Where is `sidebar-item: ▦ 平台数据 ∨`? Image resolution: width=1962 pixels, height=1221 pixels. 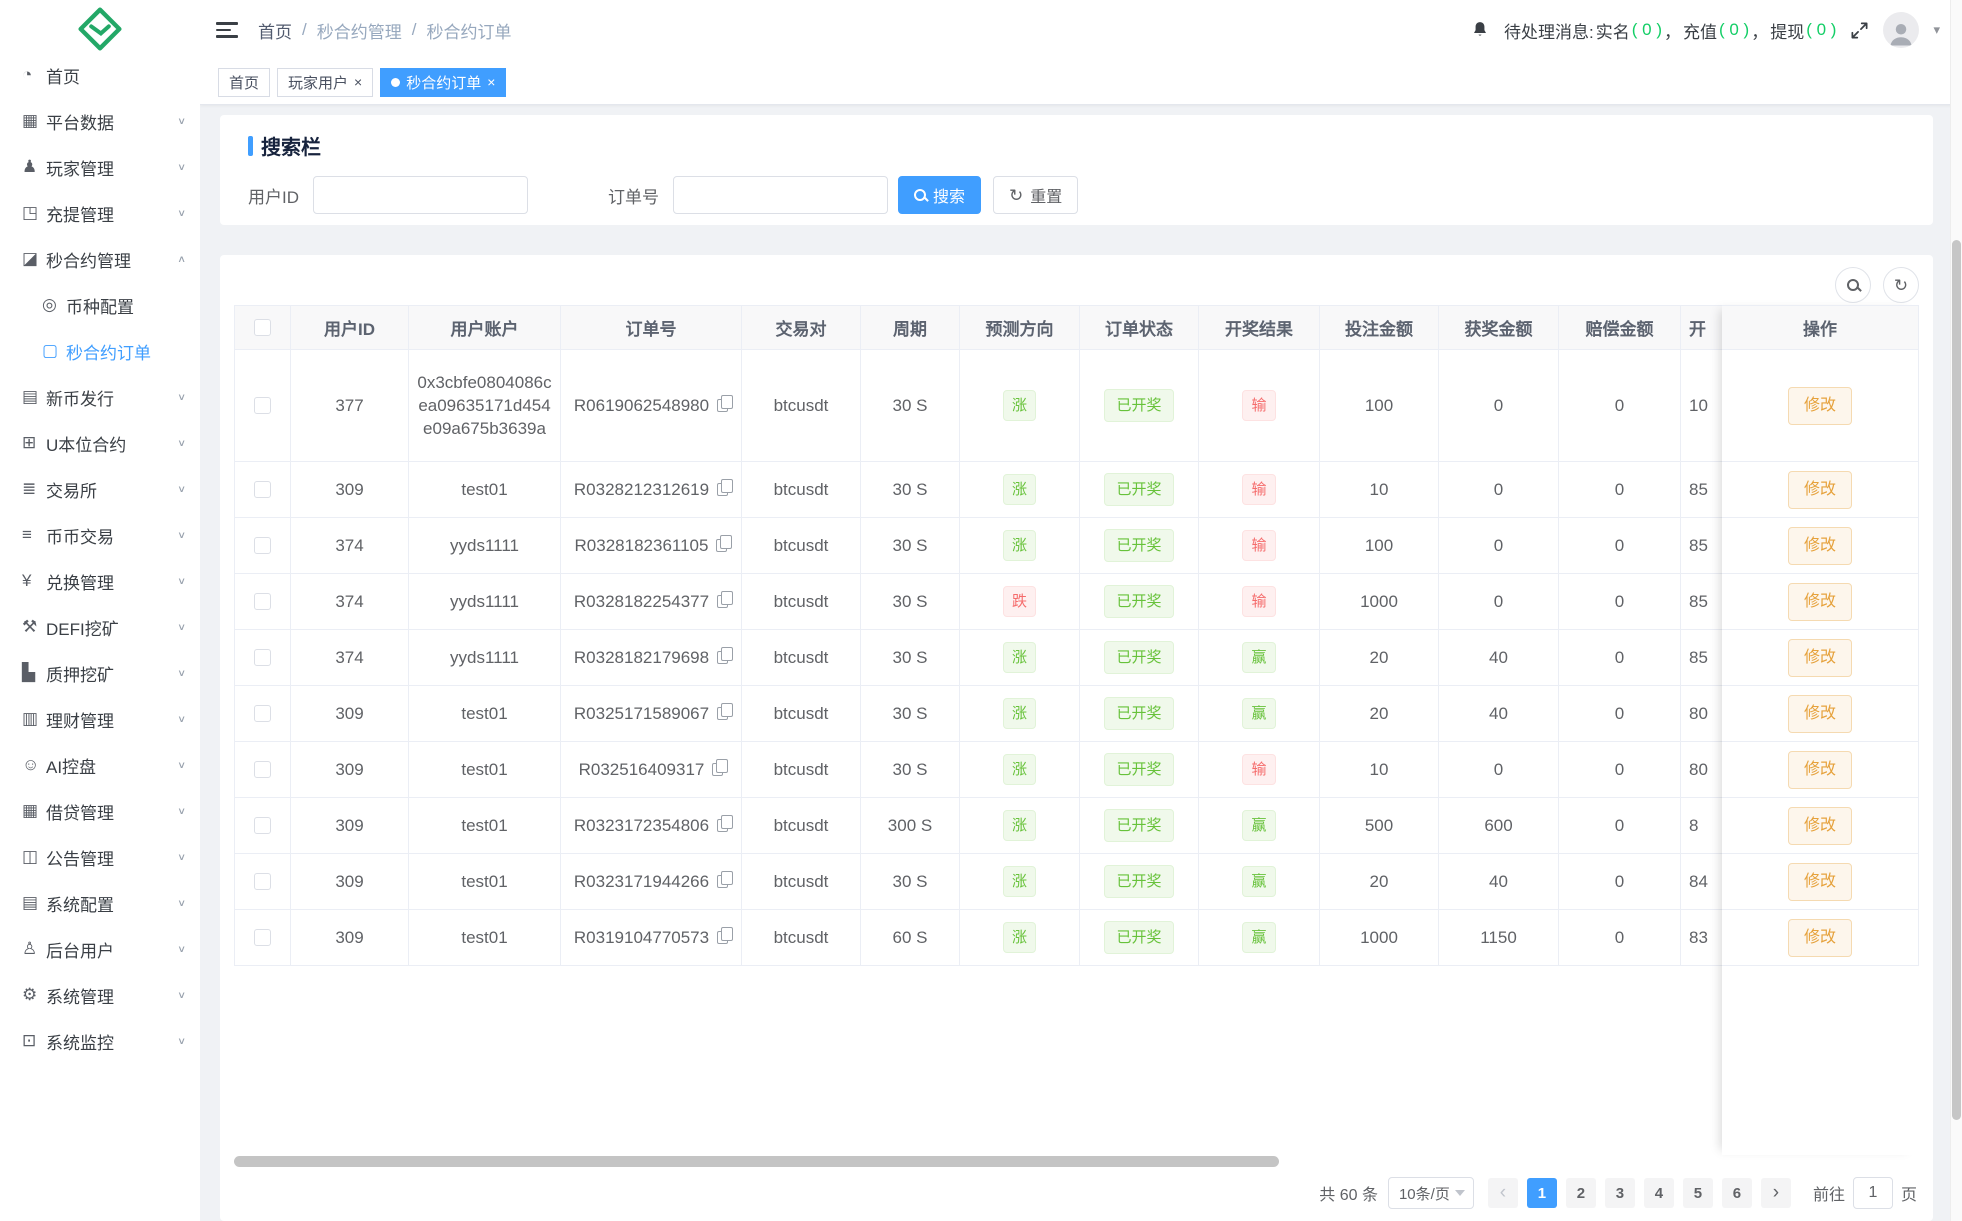 sidebar-item: ▦ 平台数据 ∨ is located at coordinates (100, 121).